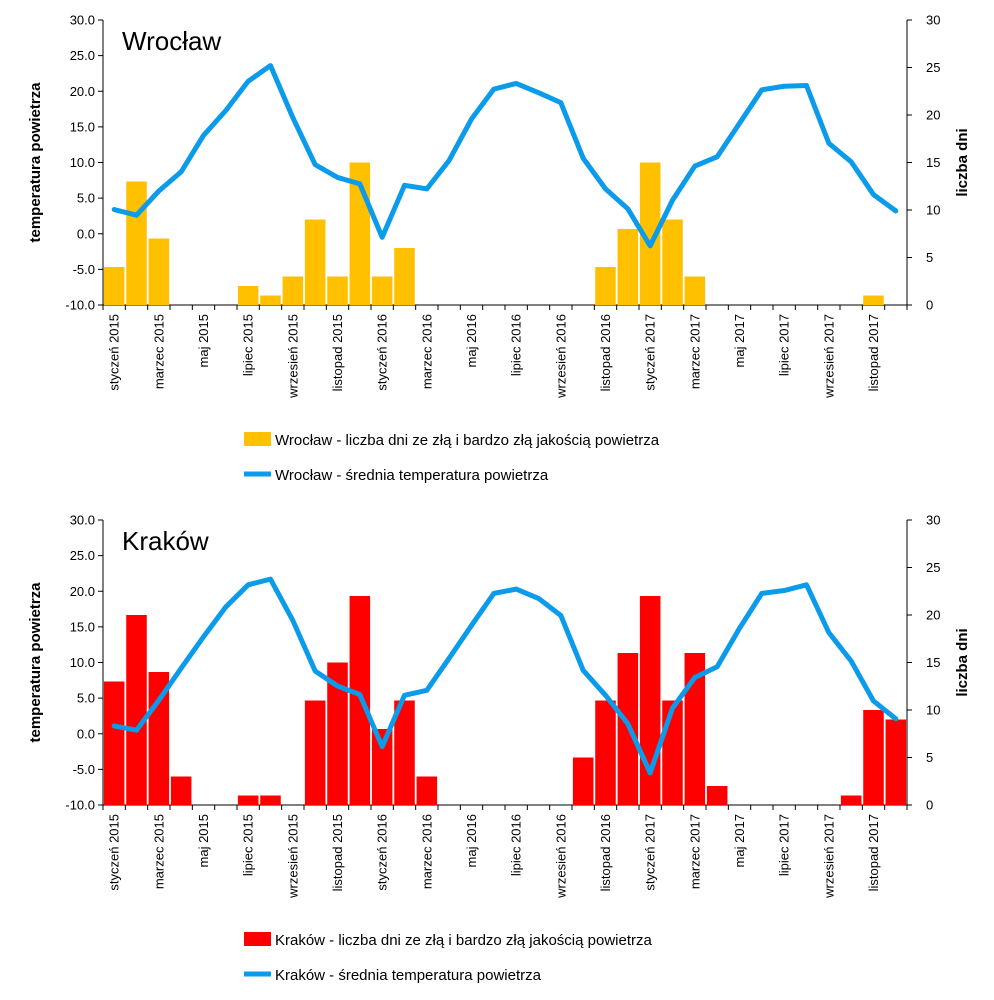  What do you see at coordinates (82, 662) in the screenshot?
I see `y-left-tick-label: 10.0` at bounding box center [82, 662].